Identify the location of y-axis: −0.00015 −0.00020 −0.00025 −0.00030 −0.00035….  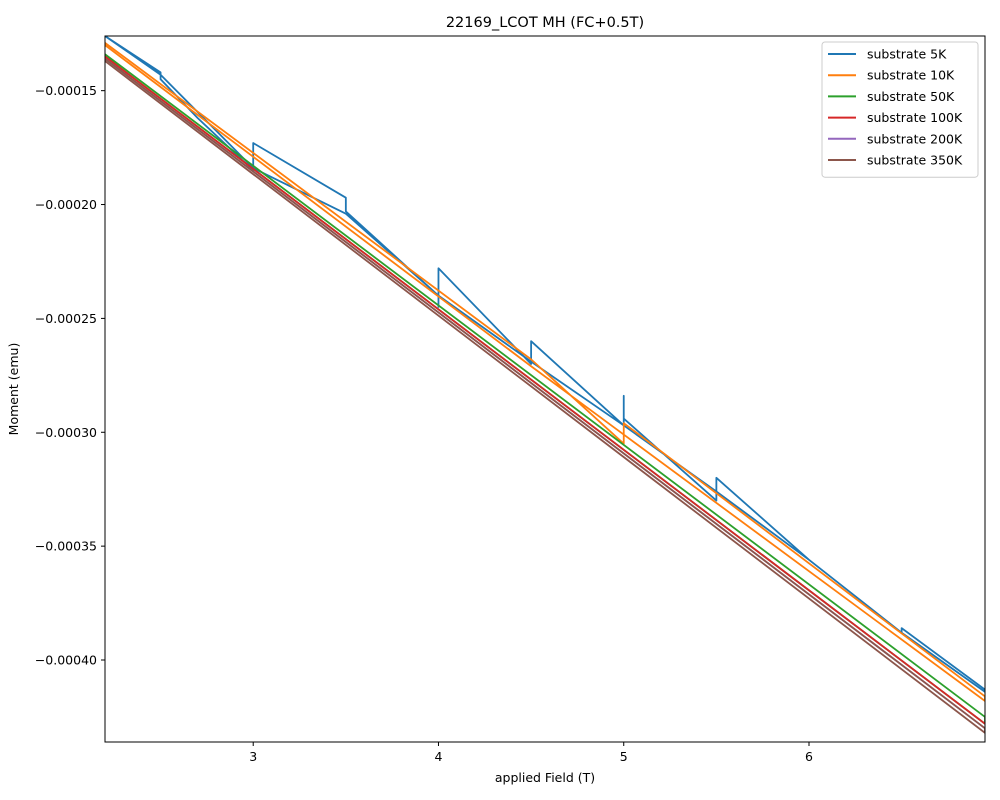
(70, 375).